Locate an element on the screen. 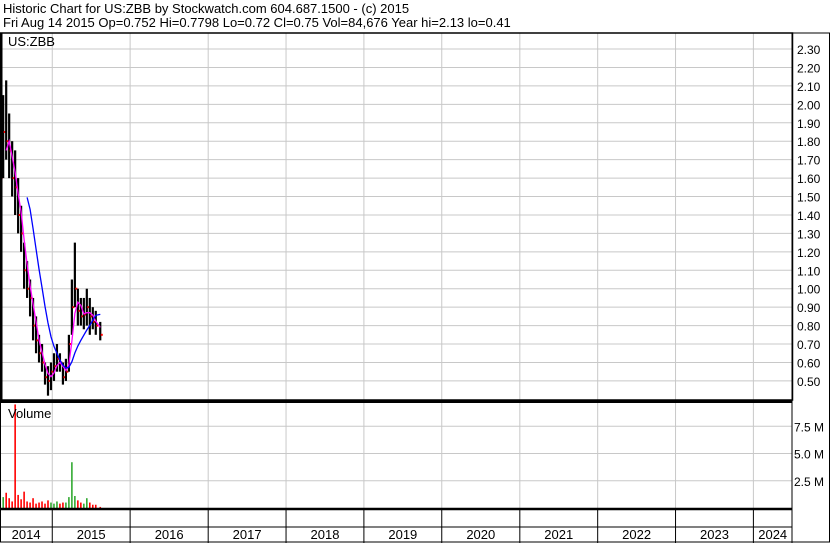  symbol-label: US:ZBB is located at coordinates (31, 41).